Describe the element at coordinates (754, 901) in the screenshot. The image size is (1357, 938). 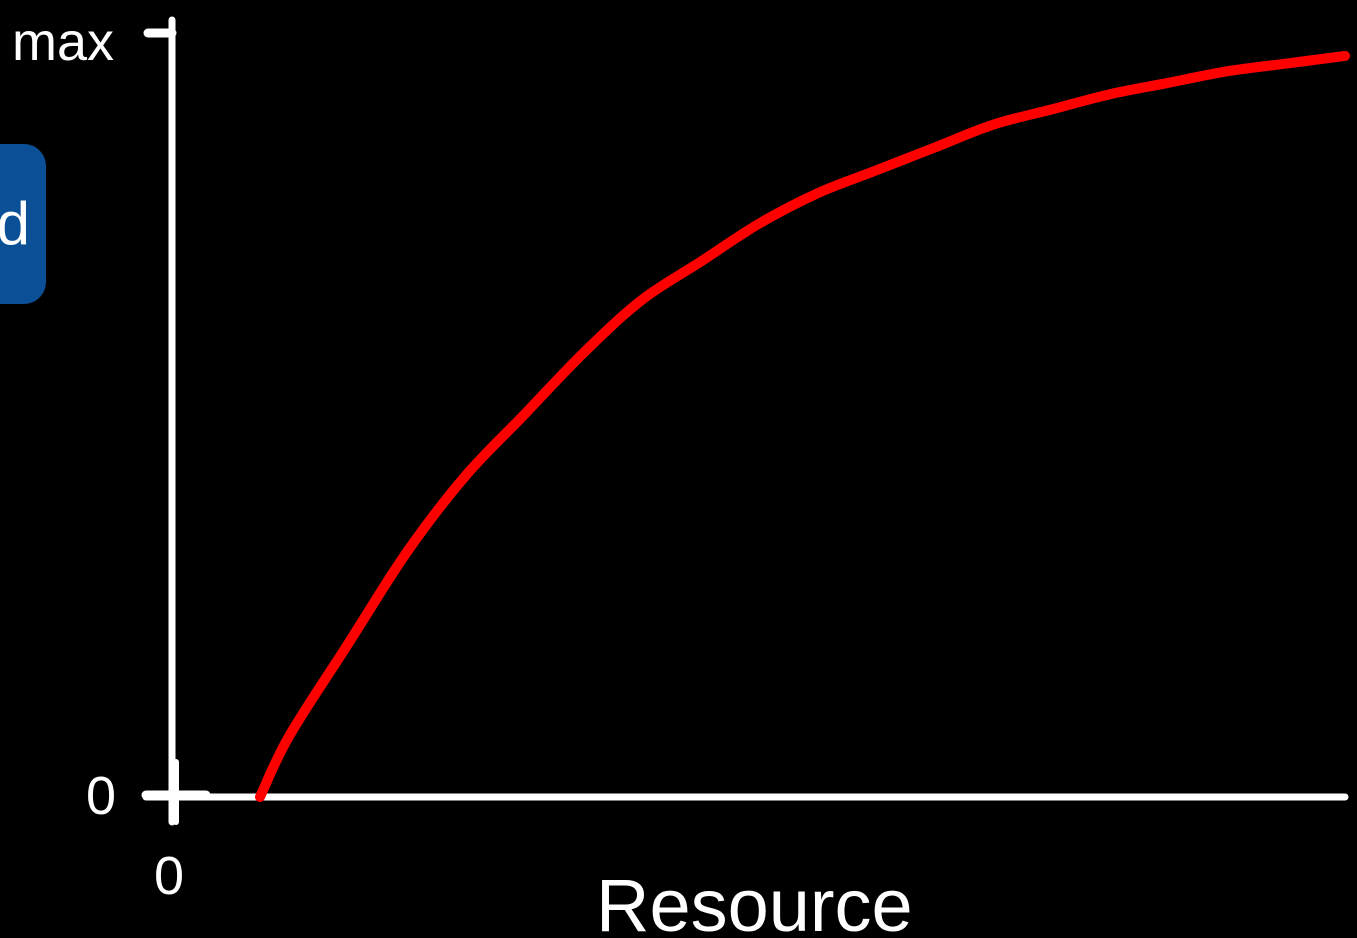
I see `x-axis-title: Resource` at that location.